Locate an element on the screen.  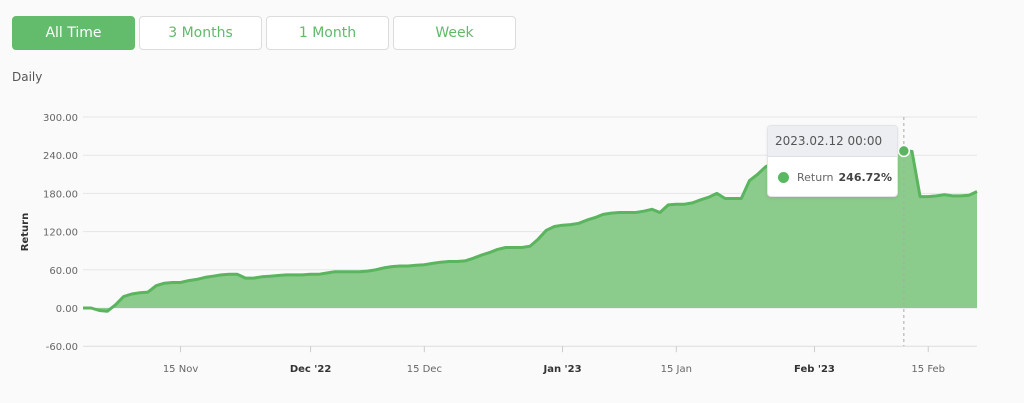
3-months-button: 3 Months is located at coordinates (200, 33).